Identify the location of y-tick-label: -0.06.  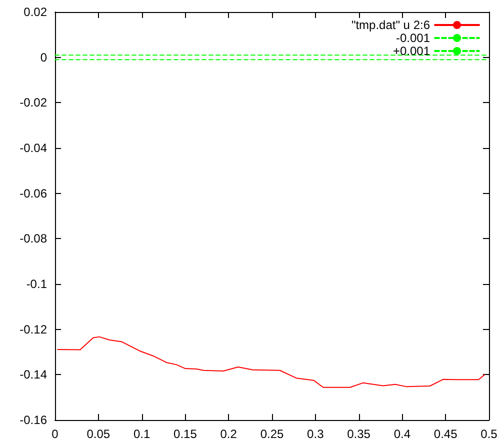
(34, 193).